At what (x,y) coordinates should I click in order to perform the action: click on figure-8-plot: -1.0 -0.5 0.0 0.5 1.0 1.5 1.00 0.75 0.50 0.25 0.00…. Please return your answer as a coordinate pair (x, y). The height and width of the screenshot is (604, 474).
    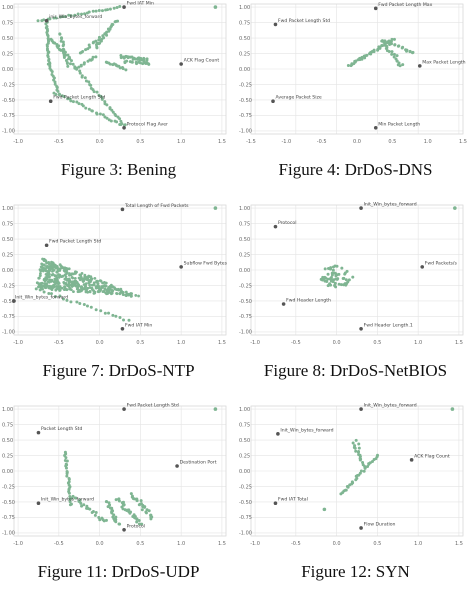
    Looking at the image, I should click on (355, 276).